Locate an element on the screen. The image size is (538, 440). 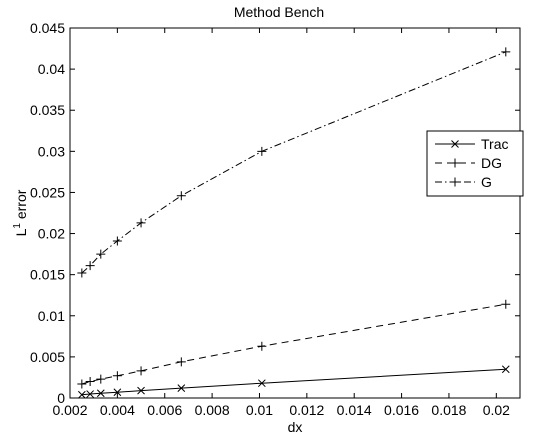
legend-item-g: G is located at coordinates (463, 182).